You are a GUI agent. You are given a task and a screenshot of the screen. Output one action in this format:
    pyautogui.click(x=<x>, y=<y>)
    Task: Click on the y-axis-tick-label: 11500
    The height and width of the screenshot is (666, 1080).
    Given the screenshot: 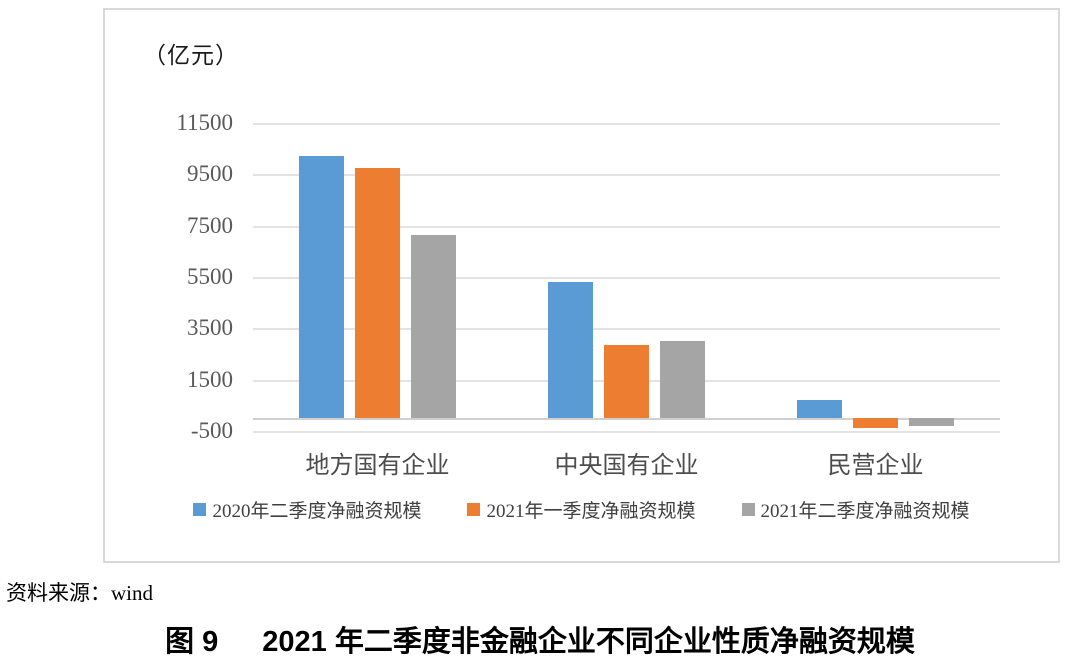 What is the action you would take?
    pyautogui.click(x=204, y=122)
    